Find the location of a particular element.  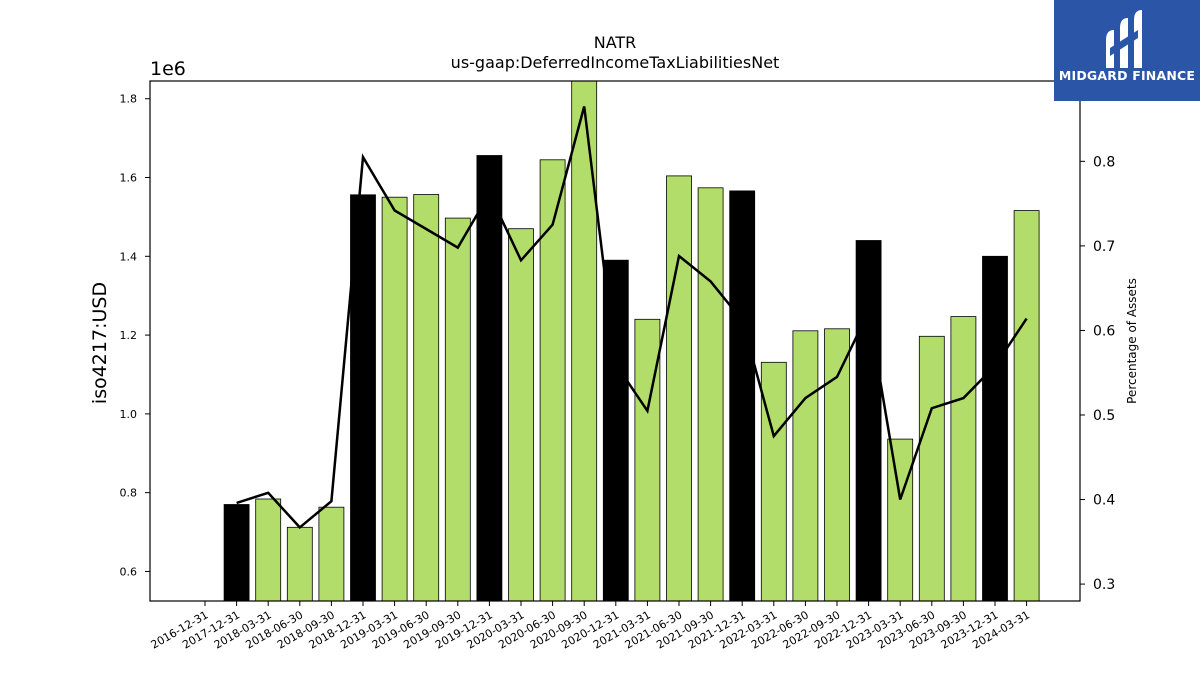

y2-tick-label: 0.3 is located at coordinates (1104, 585).